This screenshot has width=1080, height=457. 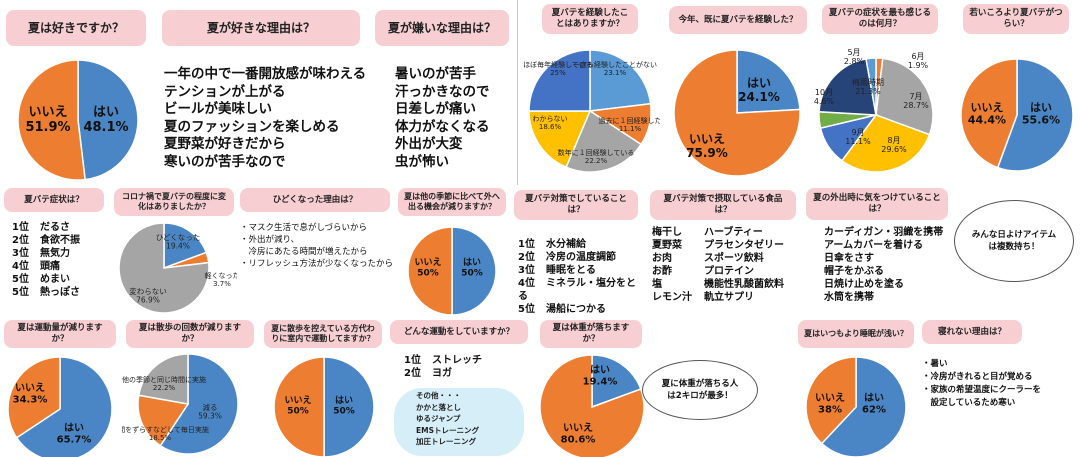 I want to click on pie-chart-weight: はい 19.4% いいえ 80.6%, so click(x=592, y=405).